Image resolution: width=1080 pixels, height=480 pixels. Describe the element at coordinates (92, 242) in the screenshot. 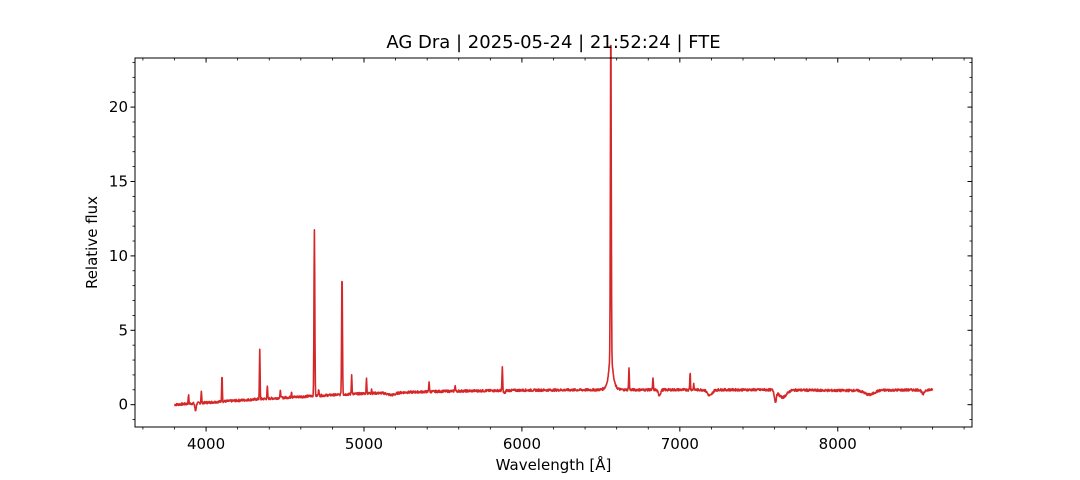

I see `y-axis-label: Relative flux` at that location.